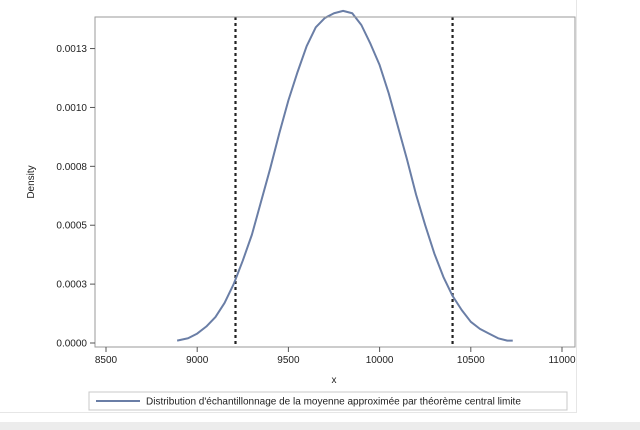 This screenshot has height=430, width=640. Describe the element at coordinates (106, 360) in the screenshot. I see `x-tick-label: 8500` at that location.